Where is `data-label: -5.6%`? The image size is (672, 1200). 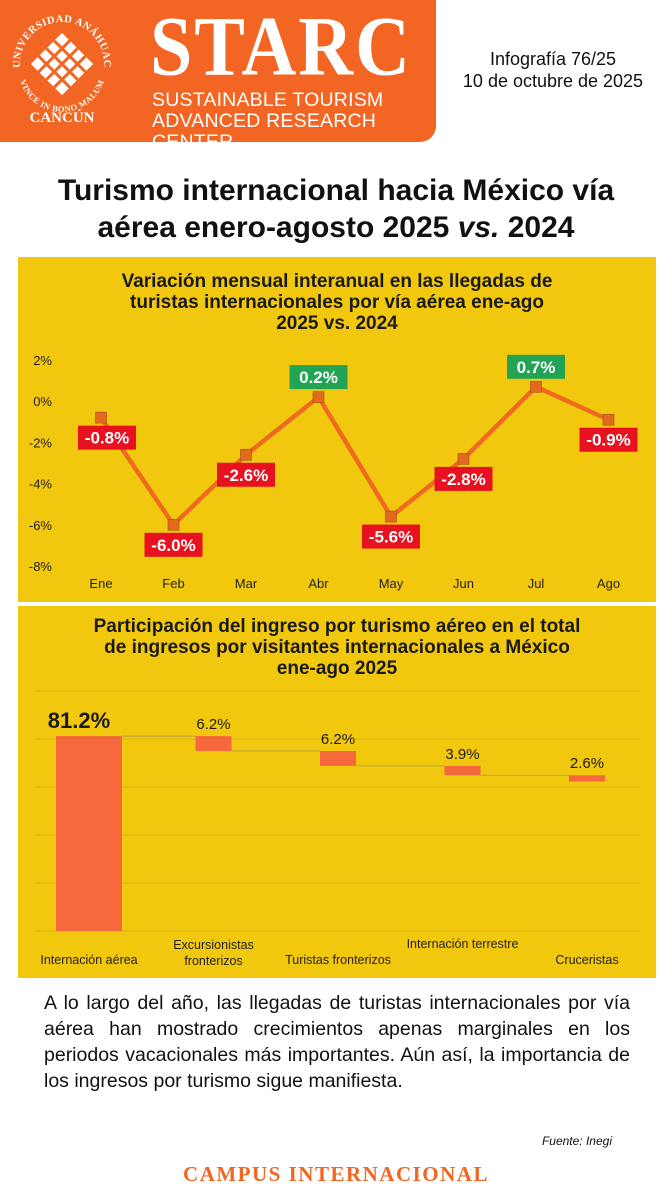
data-label: -5.6% is located at coordinates (391, 537).